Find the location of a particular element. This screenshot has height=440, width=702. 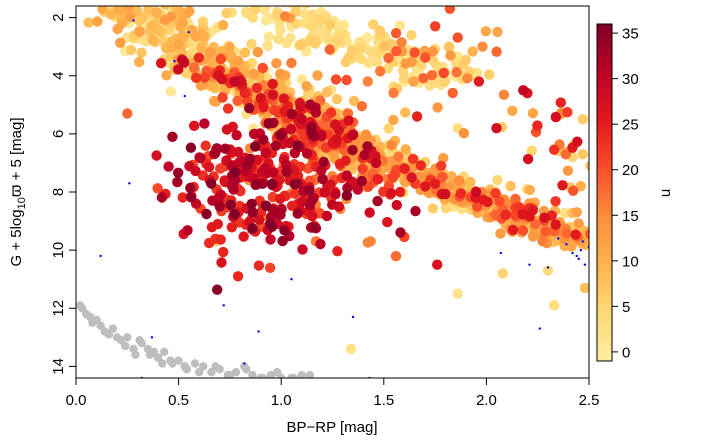

colorbar-tick-label: 25 is located at coordinates (630, 125).